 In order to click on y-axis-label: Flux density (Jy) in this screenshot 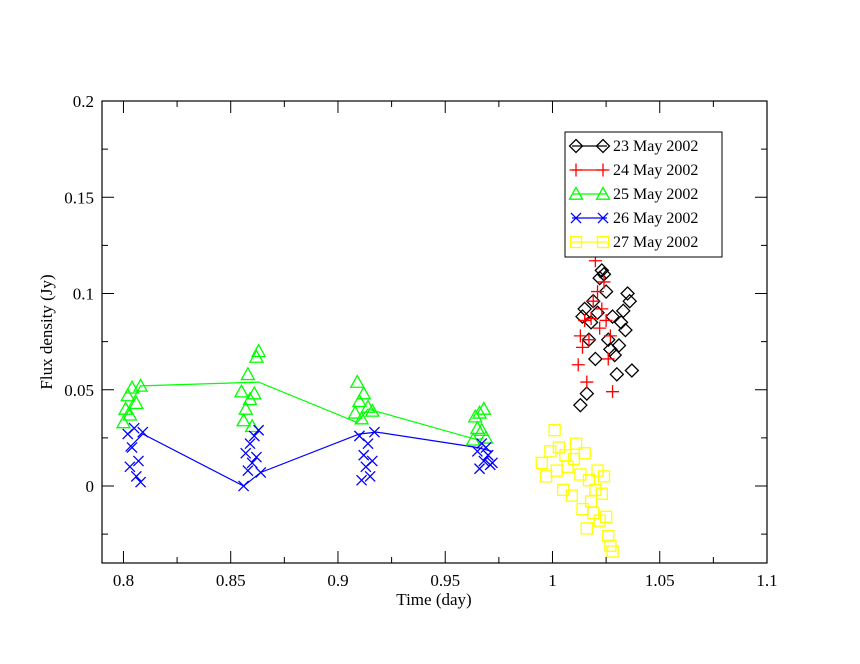, I will do `click(46, 331)`.